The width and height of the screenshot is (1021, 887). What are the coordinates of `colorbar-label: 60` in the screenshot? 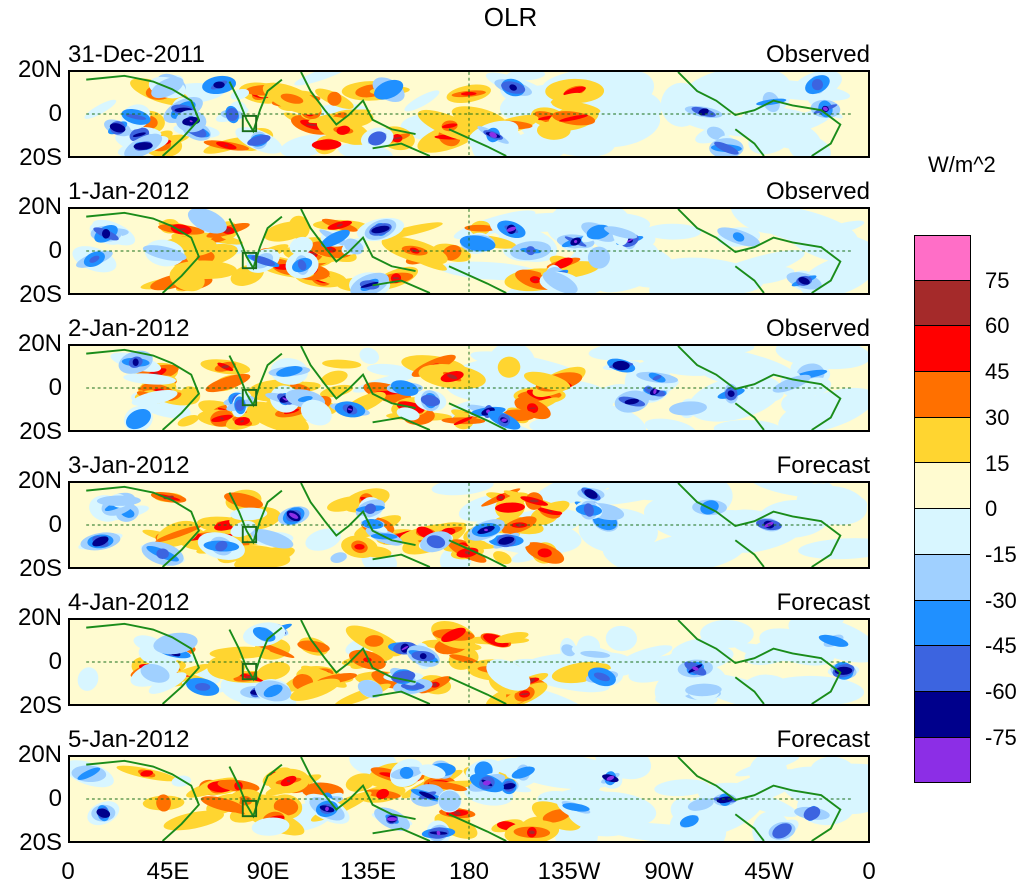 It's located at (997, 326).